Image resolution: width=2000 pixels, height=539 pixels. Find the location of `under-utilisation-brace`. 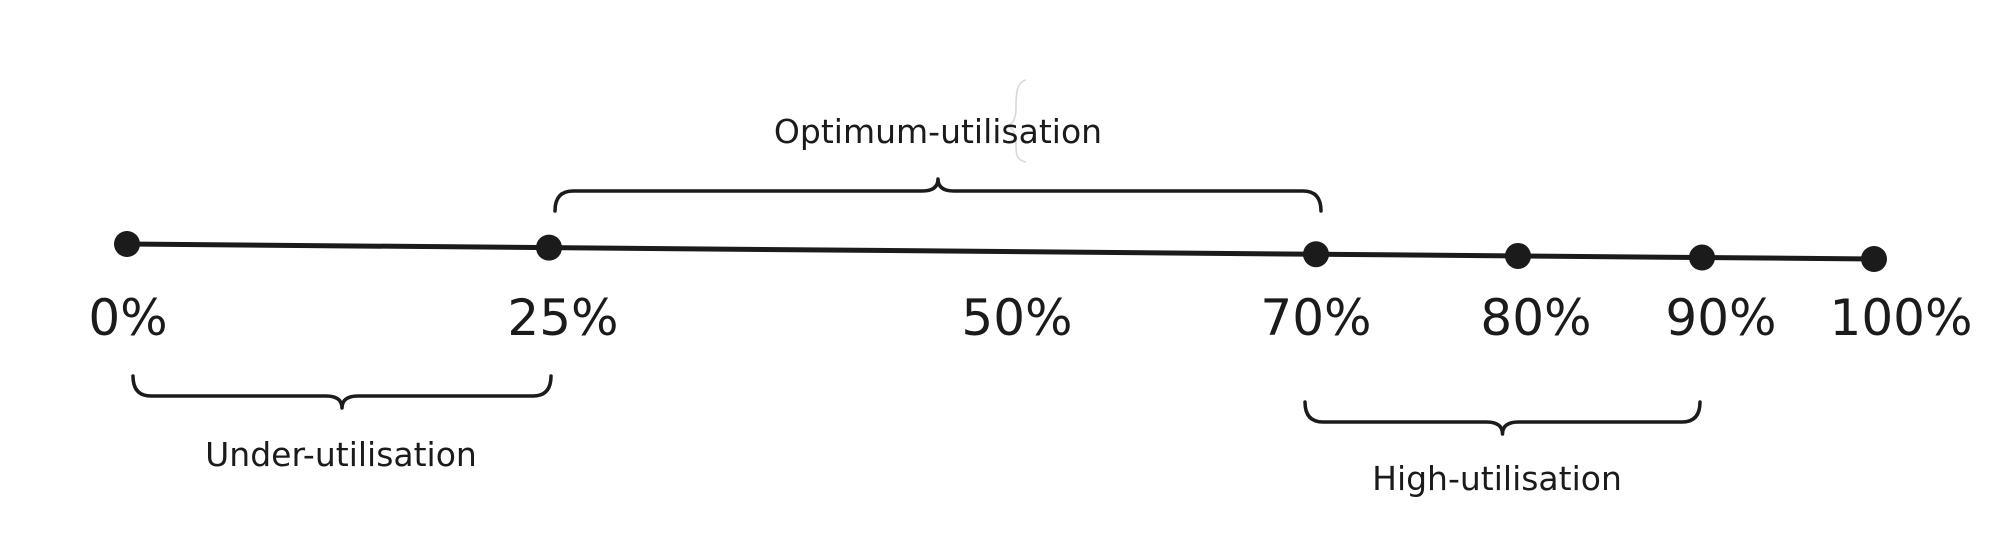

under-utilisation-brace is located at coordinates (342, 392).